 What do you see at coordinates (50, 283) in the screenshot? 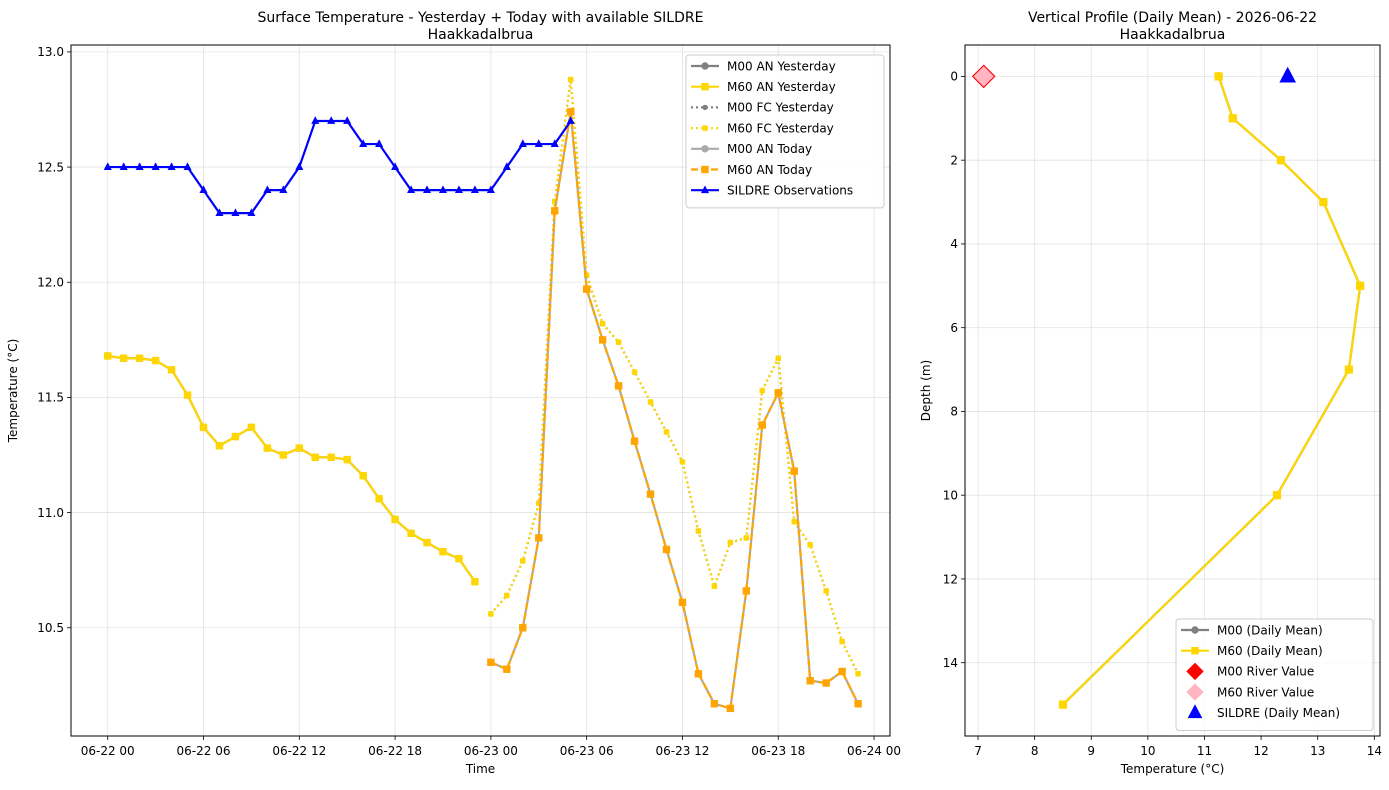
I see `y-tick-label: 12.0` at bounding box center [50, 283].